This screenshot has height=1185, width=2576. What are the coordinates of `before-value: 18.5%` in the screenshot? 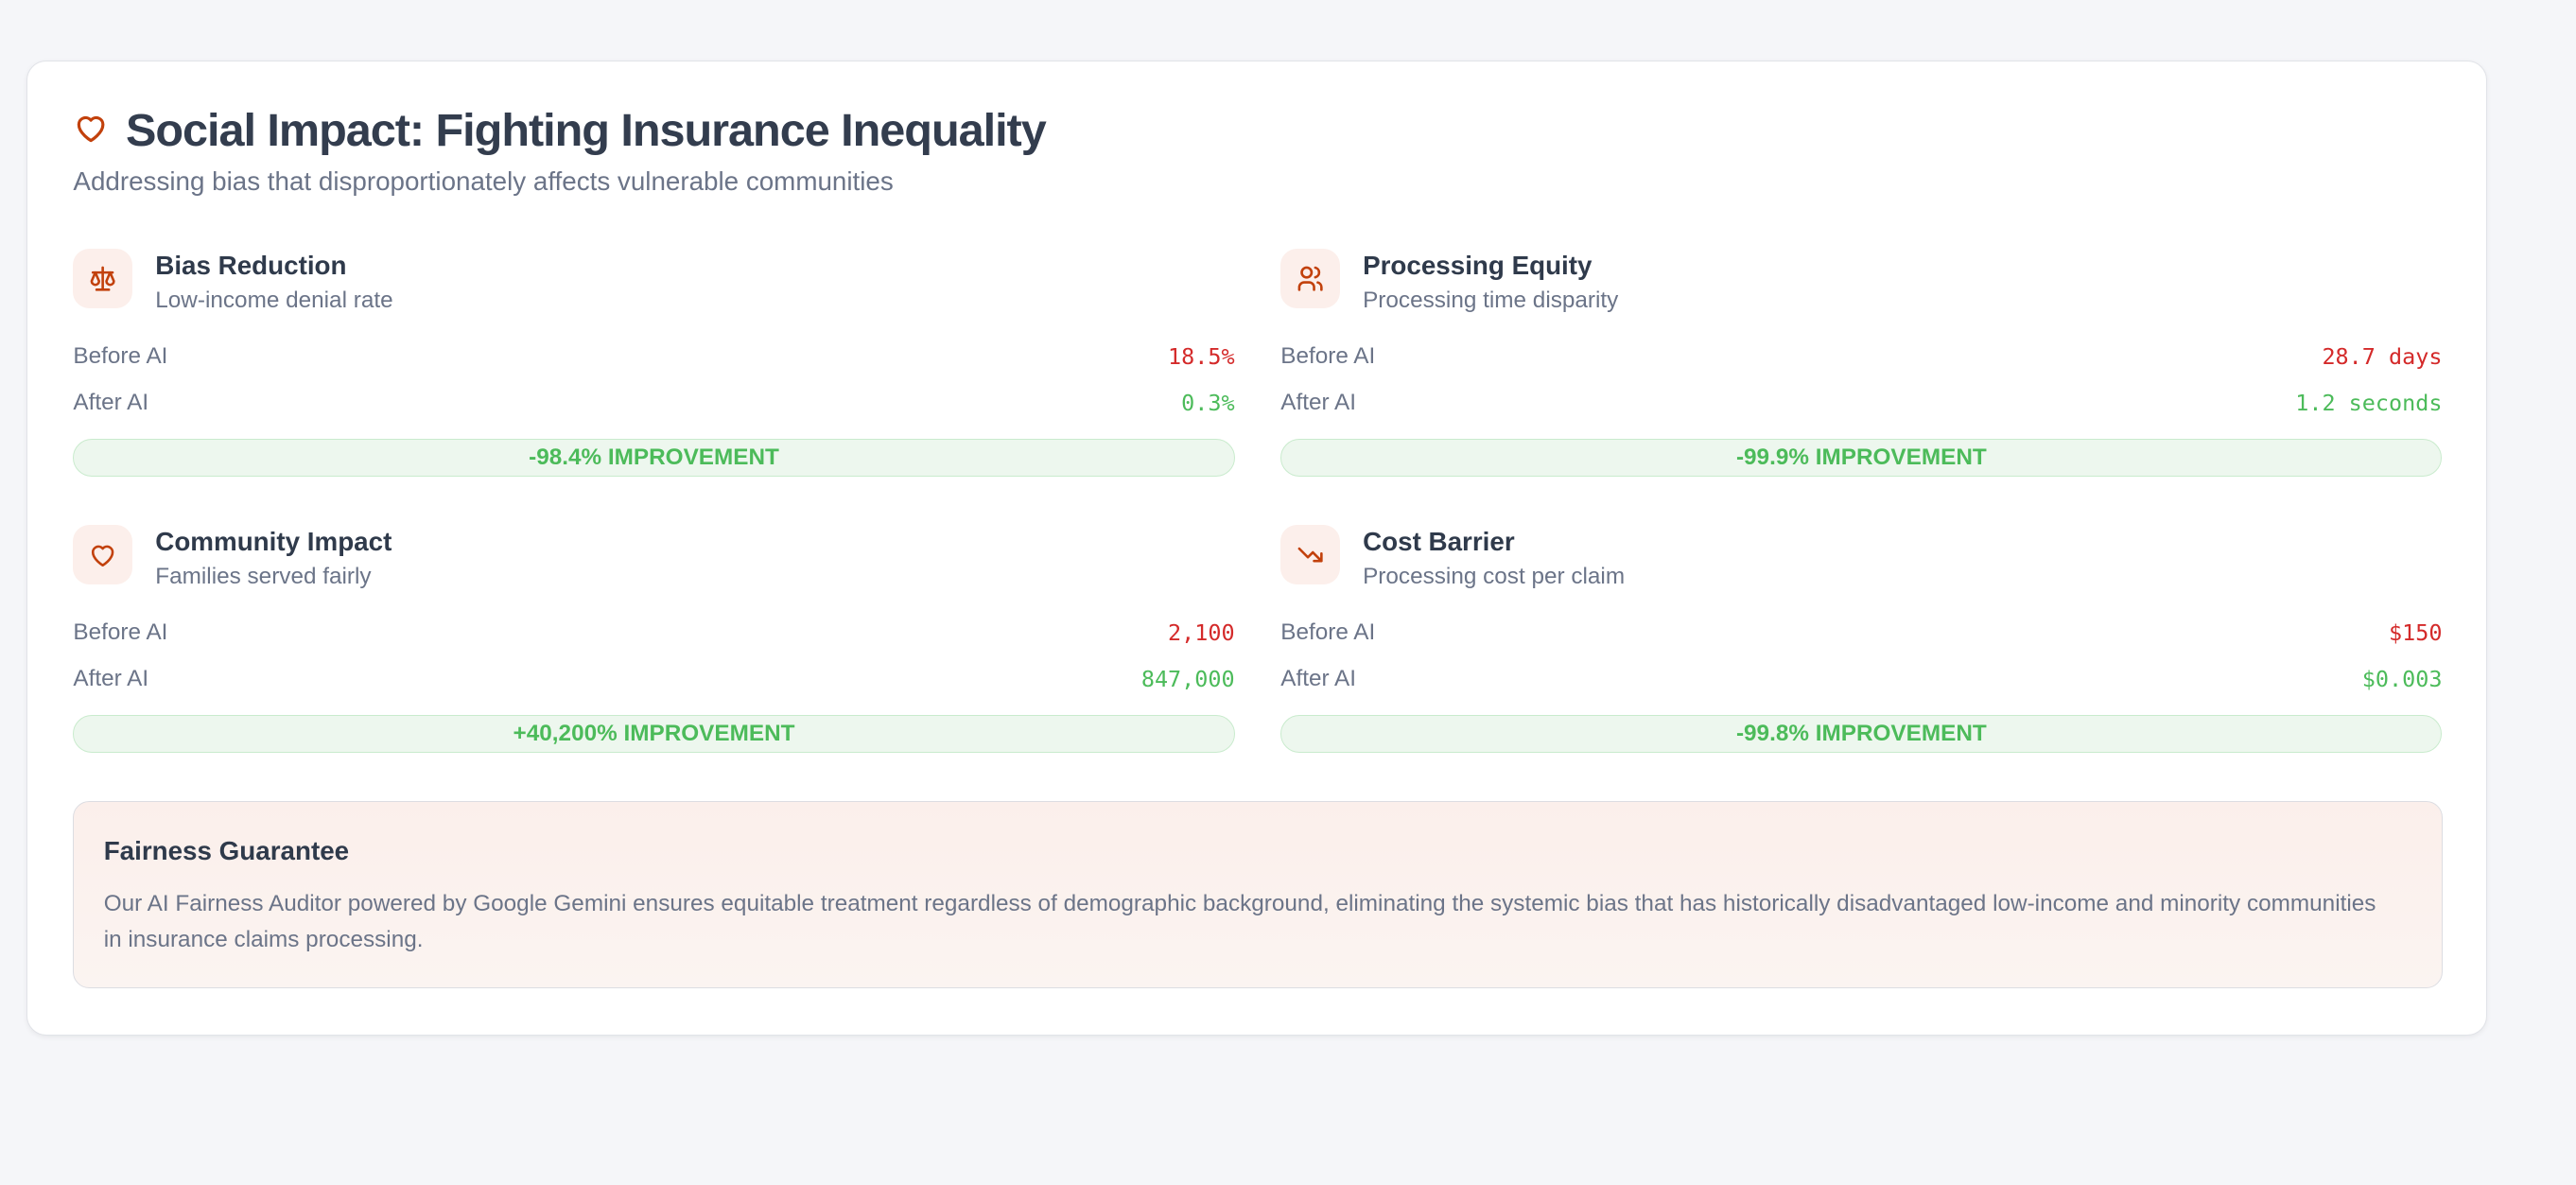 It's located at (1201, 357).